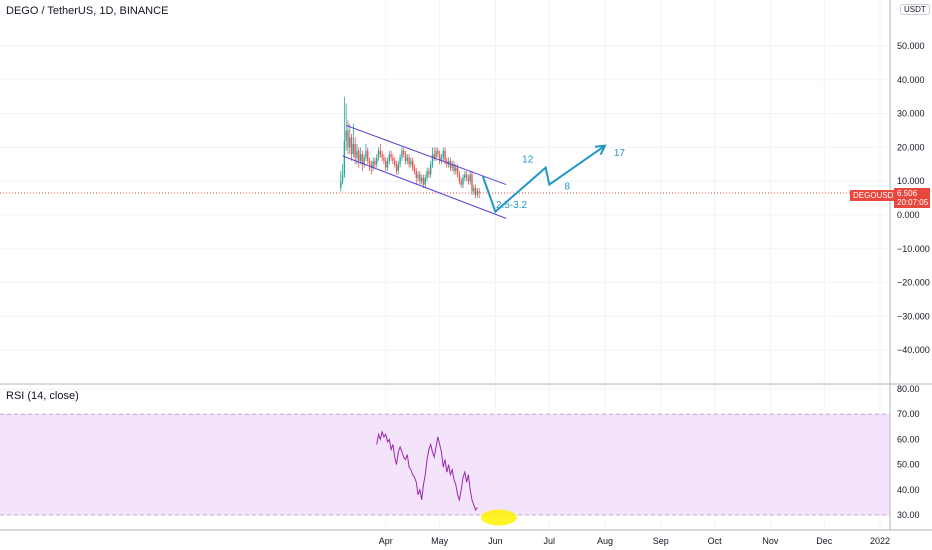 Image resolution: width=932 pixels, height=550 pixels. Describe the element at coordinates (913, 350) in the screenshot. I see `price-tick-label: −40.000` at that location.